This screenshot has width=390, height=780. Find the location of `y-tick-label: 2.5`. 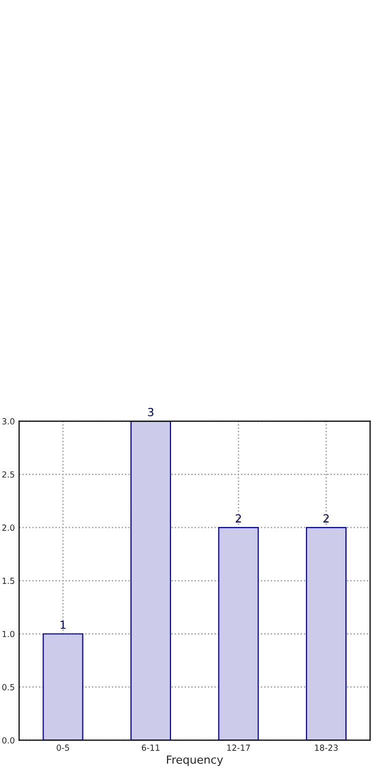

y-tick-label: 2.5 is located at coordinates (8, 474).